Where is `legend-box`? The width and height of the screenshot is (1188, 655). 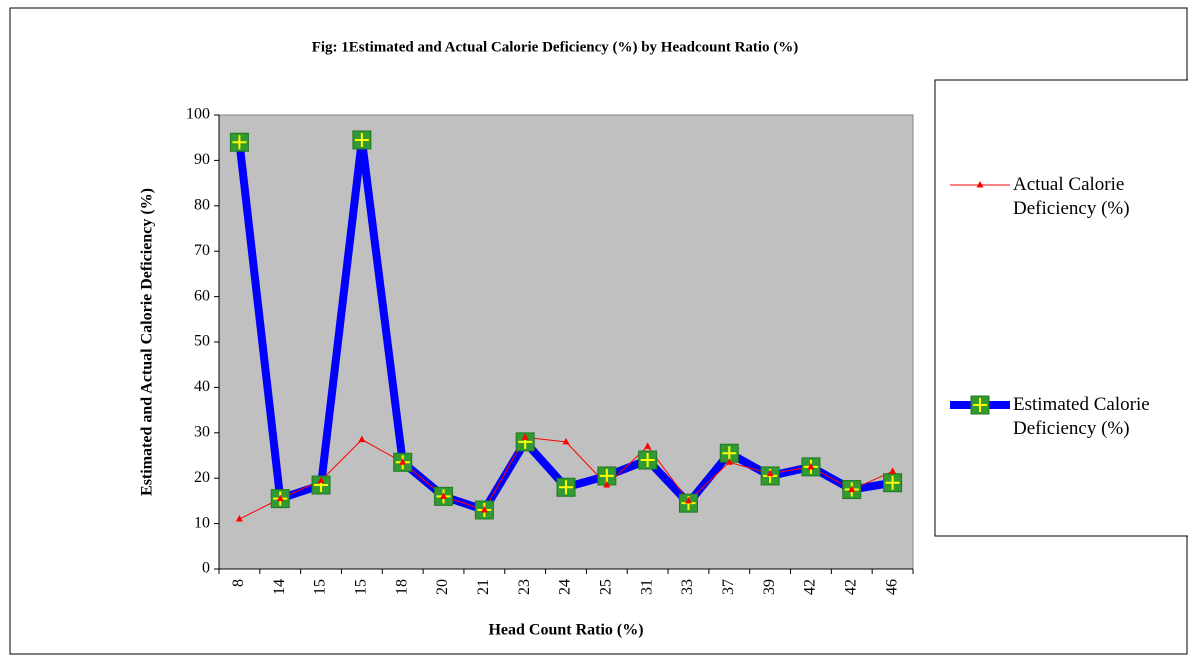
legend-box is located at coordinates (1061, 308).